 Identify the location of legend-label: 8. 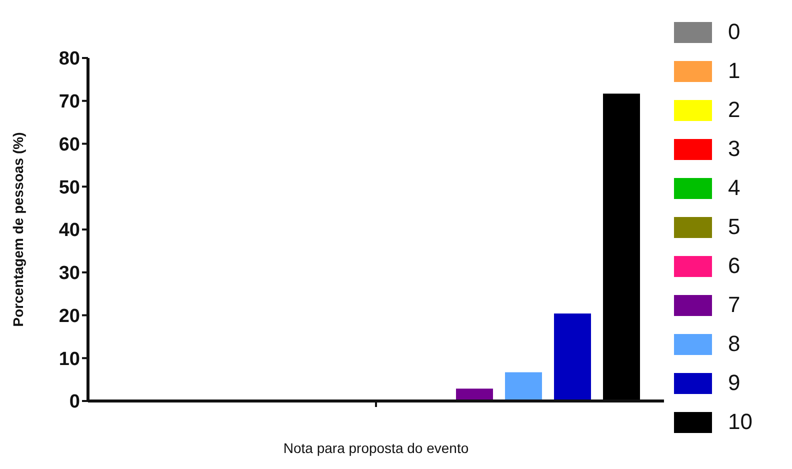
(734, 344).